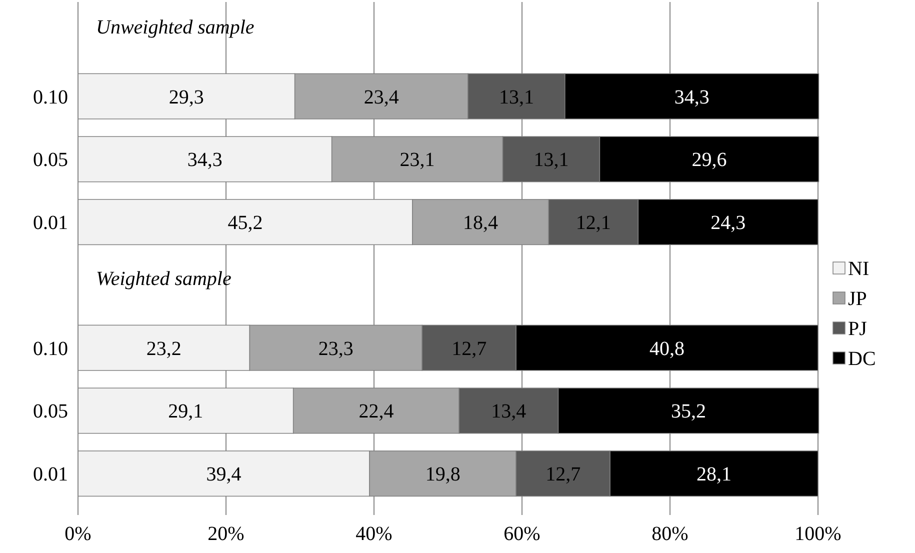  Describe the element at coordinates (417, 160) in the screenshot. I see `data-label: 23,1` at that location.